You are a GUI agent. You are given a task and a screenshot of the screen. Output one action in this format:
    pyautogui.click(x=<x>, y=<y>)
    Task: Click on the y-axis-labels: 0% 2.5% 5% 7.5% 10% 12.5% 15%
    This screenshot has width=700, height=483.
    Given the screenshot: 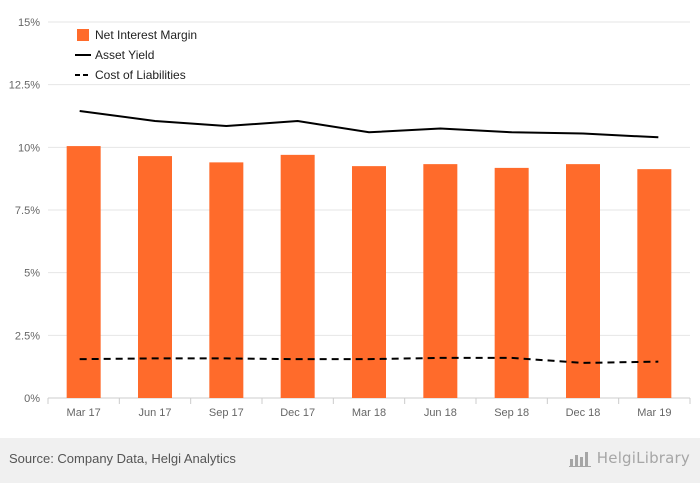 What is the action you would take?
    pyautogui.click(x=24, y=211)
    